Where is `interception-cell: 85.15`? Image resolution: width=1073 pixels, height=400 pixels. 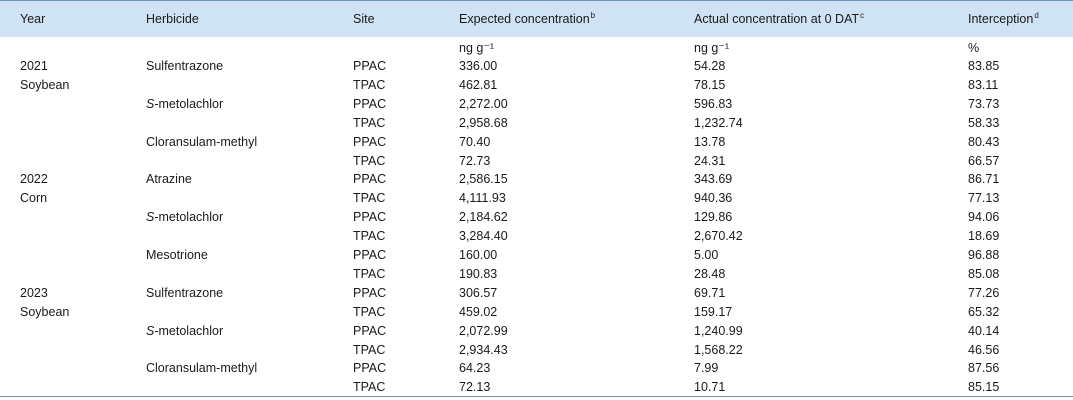
interception-cell: 85.15 is located at coordinates (984, 387).